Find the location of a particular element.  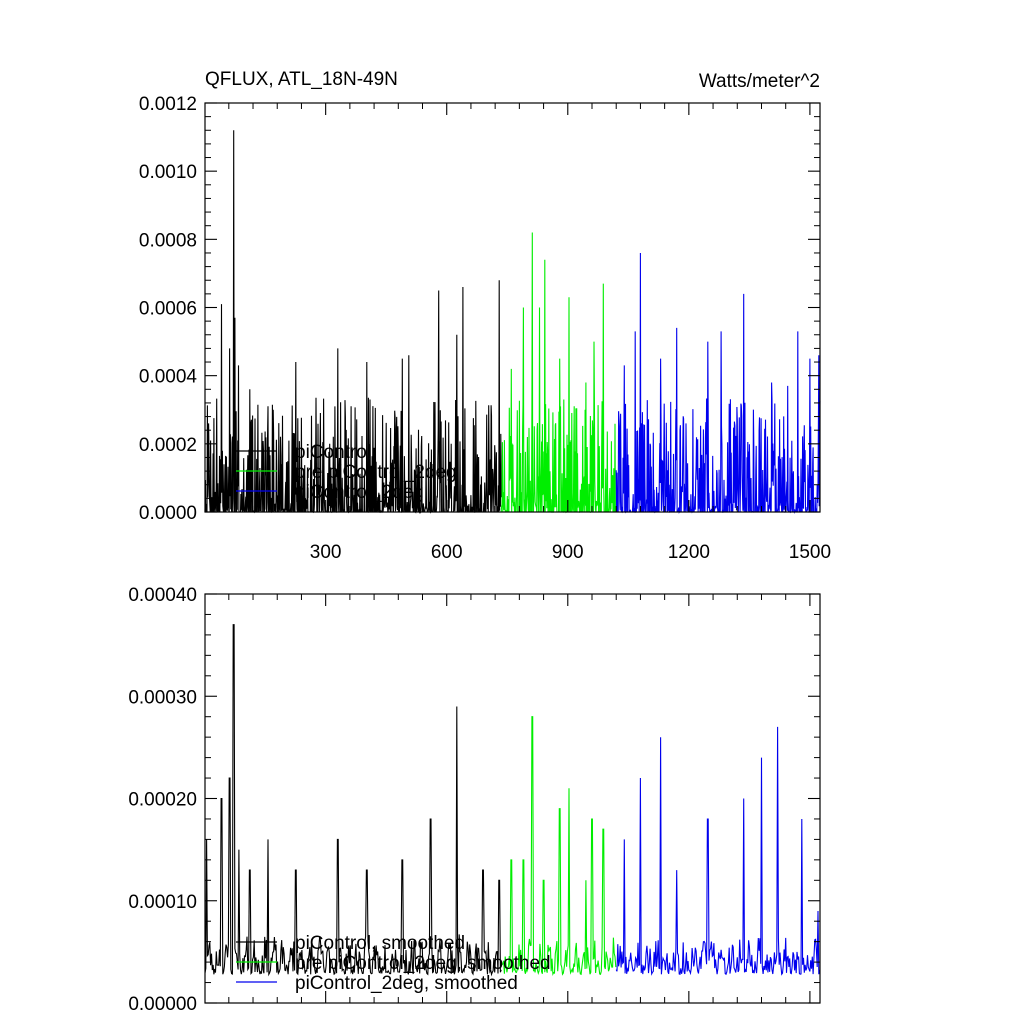

legend-label-pre-piControl-2deg: pre piControl_2deg is located at coordinates (376, 472).